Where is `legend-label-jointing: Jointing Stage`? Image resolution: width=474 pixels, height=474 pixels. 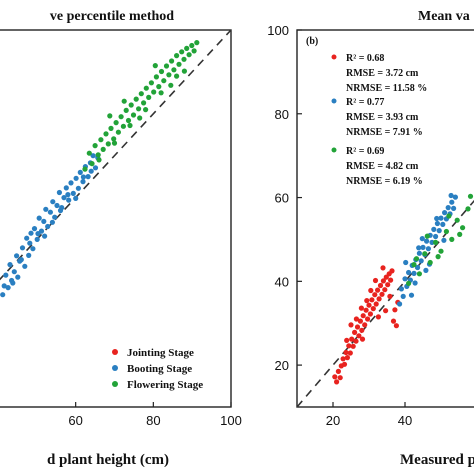 legend-label-jointing: Jointing Stage is located at coordinates (160, 353).